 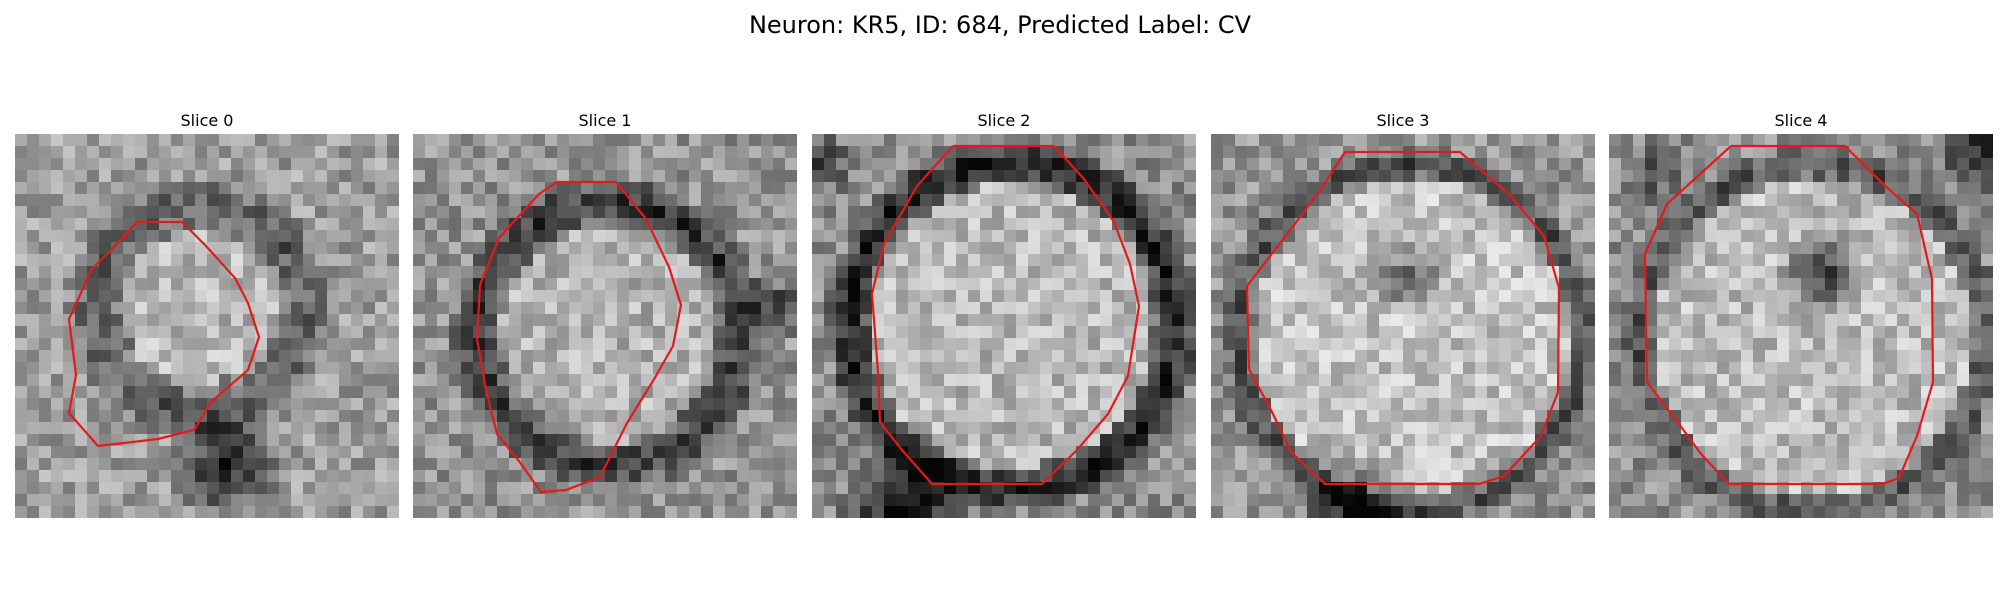 I want to click on slice-panel: Slice 3, so click(x=1403, y=314).